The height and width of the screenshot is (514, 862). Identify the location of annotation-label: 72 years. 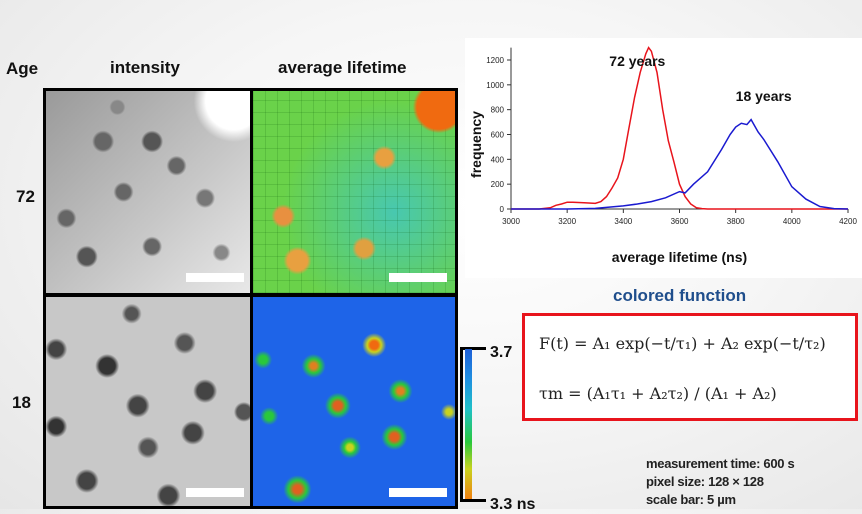
(637, 61).